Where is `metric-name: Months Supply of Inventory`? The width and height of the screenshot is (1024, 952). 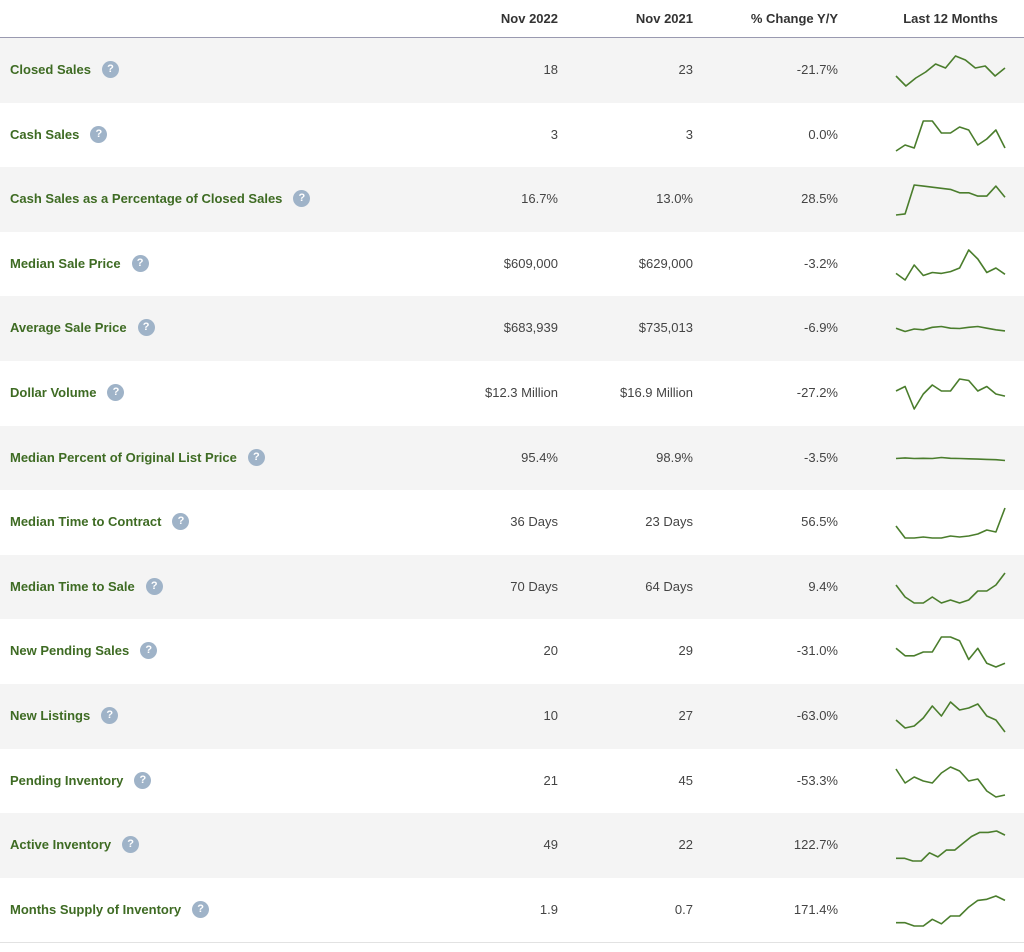
metric-name: Months Supply of Inventory is located at coordinates (96, 909).